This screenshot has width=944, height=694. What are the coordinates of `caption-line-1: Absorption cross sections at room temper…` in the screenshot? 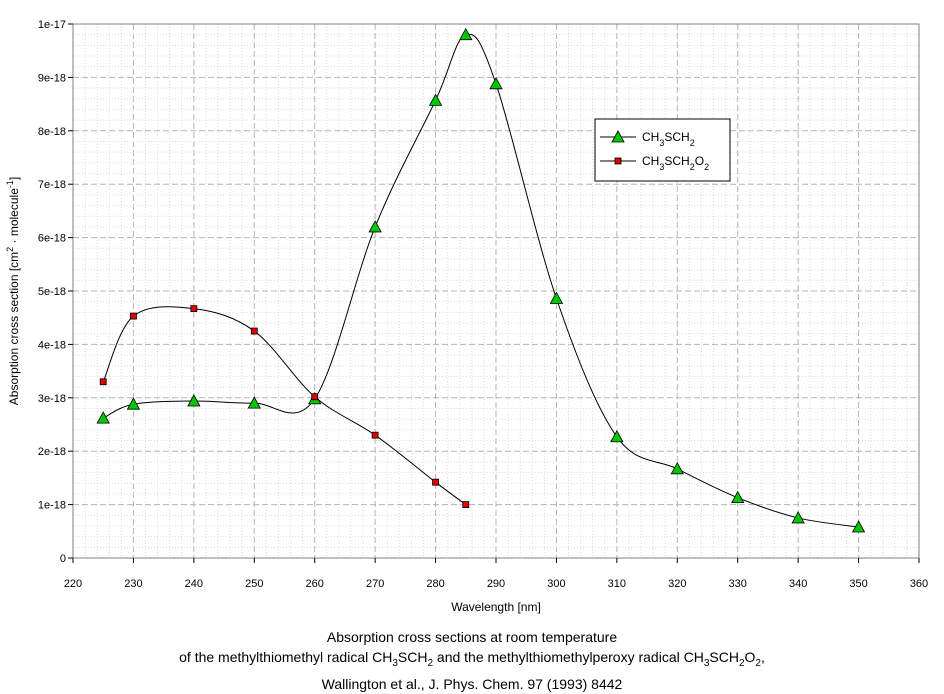 It's located at (472, 637).